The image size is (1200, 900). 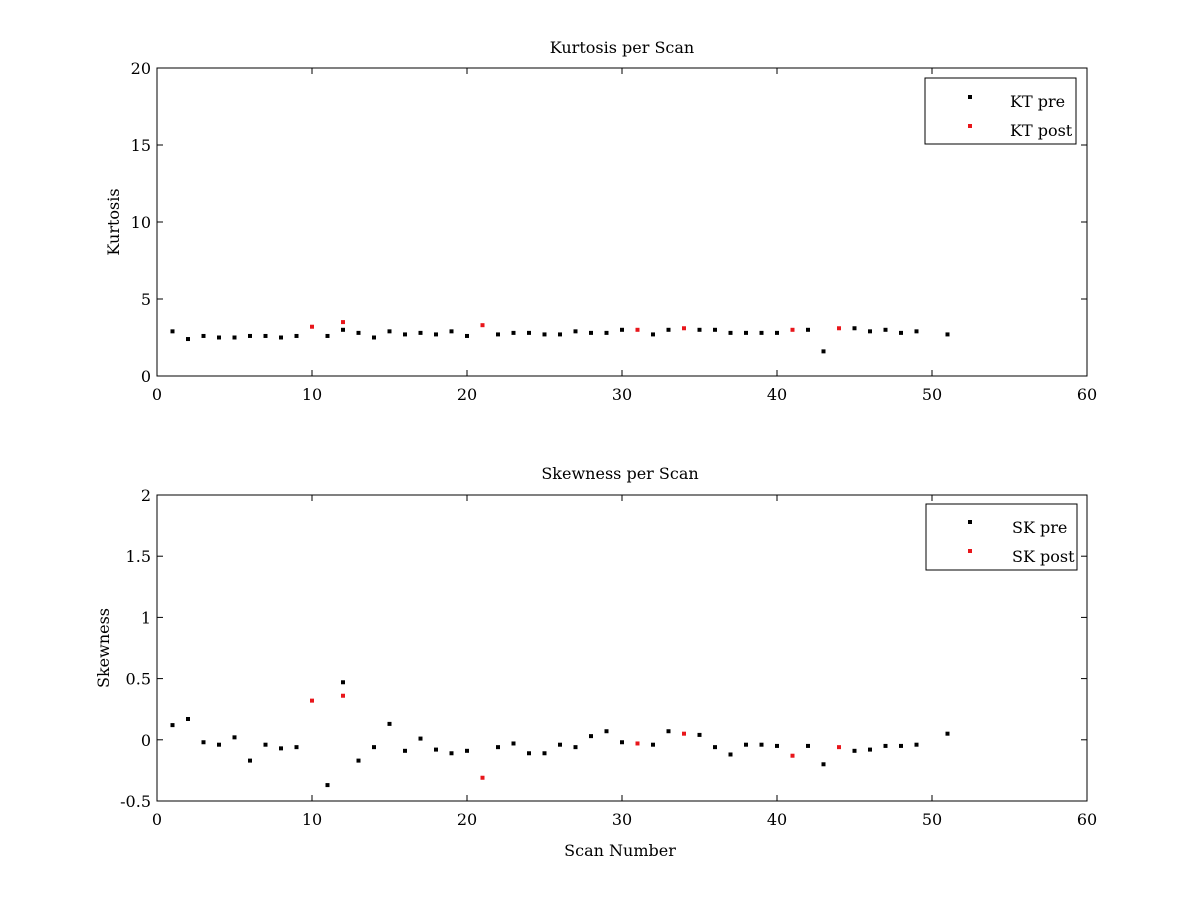 I want to click on x-tick-label: 40, so click(x=777, y=394).